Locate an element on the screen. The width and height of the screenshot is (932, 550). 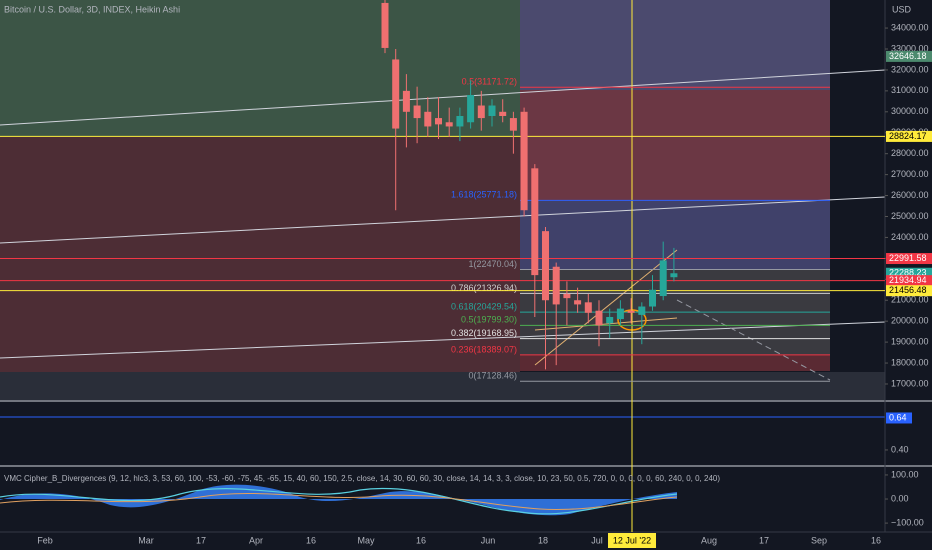
price-label: 21456.48 is located at coordinates (908, 290).